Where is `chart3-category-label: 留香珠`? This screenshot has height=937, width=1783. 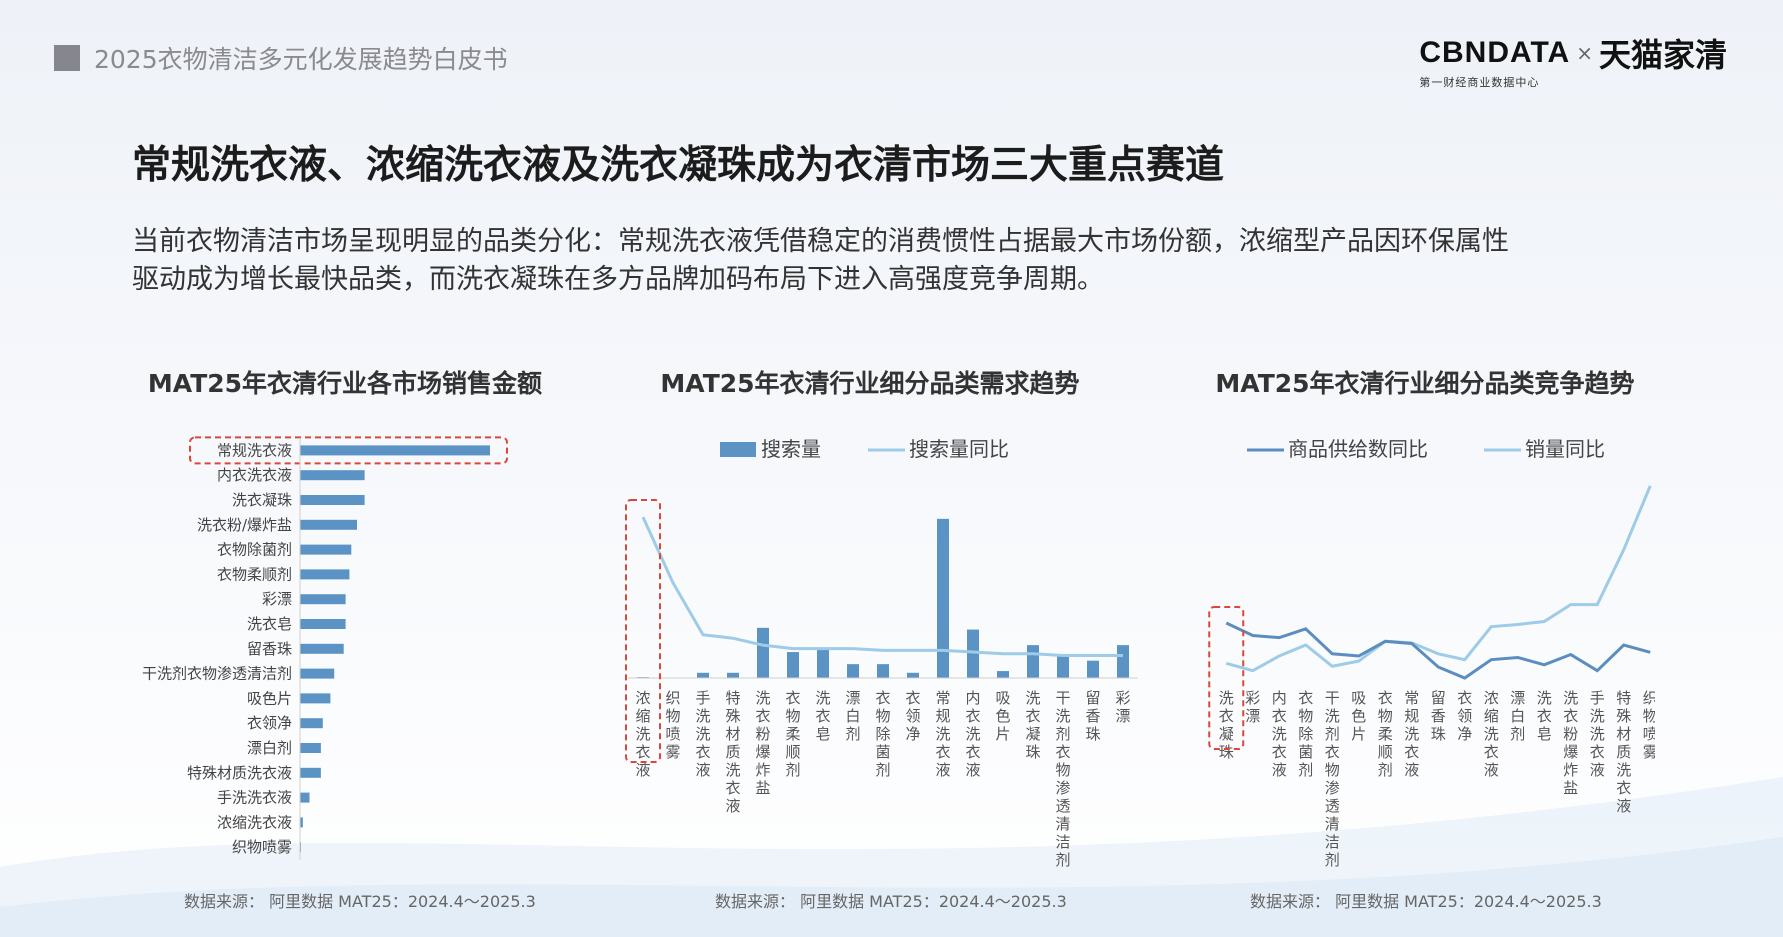 chart3-category-label: 留香珠 is located at coordinates (1438, 716).